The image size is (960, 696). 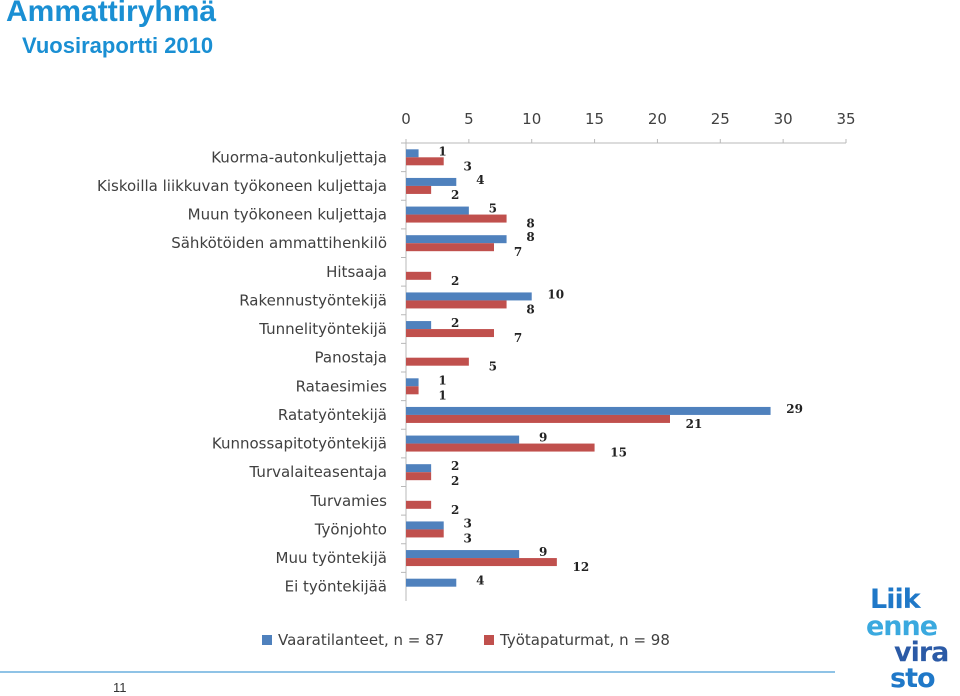 I want to click on category-label: Kiskoilla liikkuvan työkoneen kuljettaja, so click(x=242, y=186).